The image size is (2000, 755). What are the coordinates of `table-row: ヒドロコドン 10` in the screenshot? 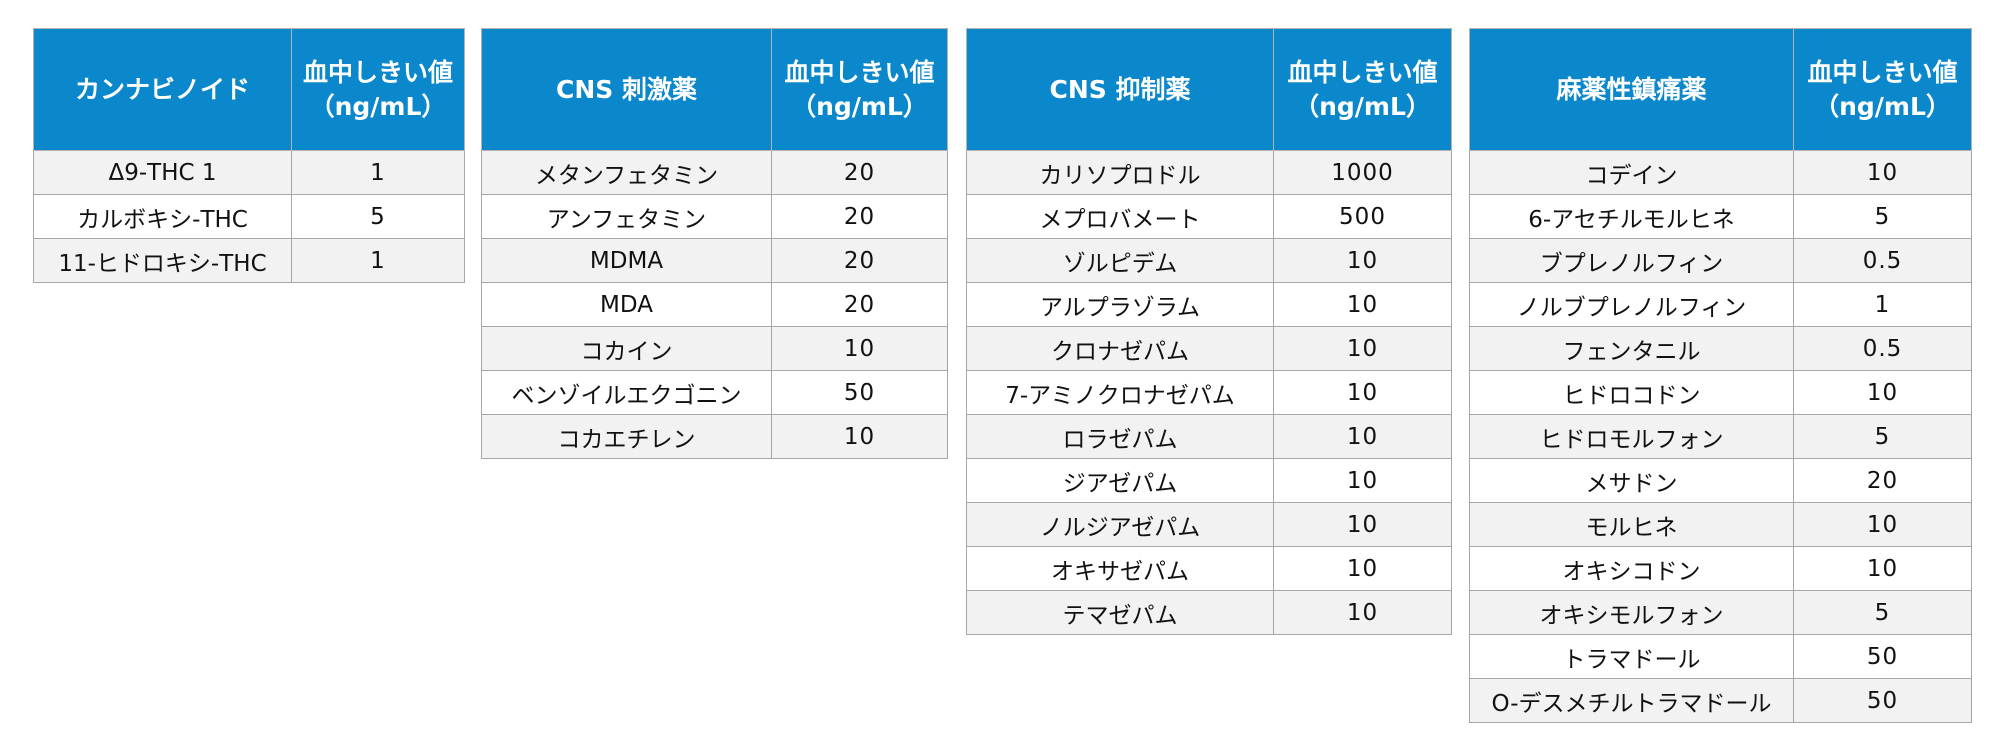 It's located at (1720, 392).